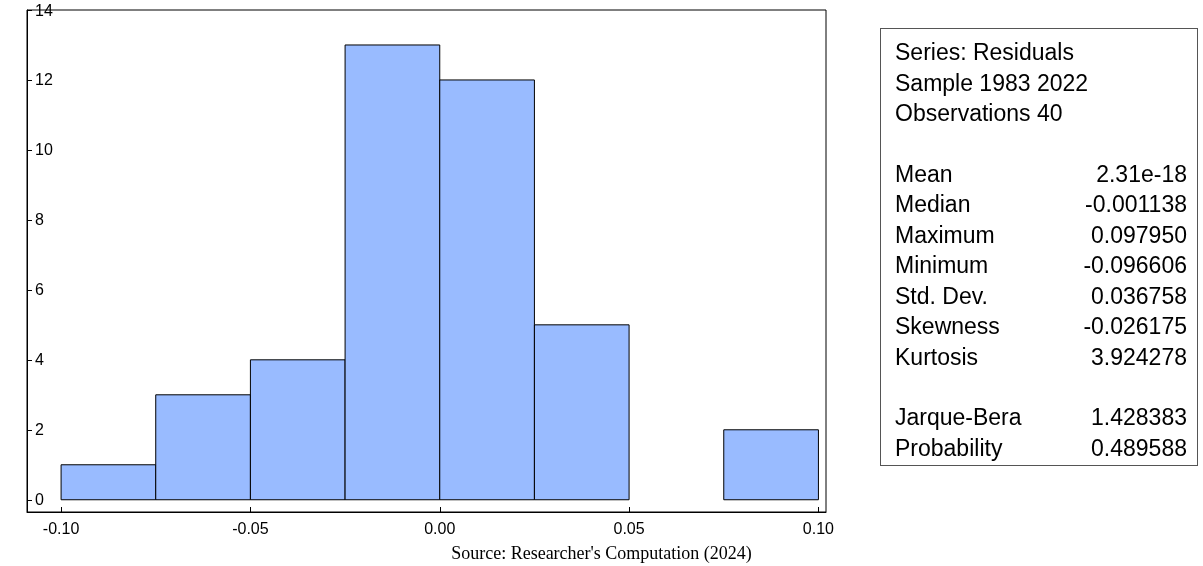 The height and width of the screenshot is (566, 1203). What do you see at coordinates (1139, 448) in the screenshot?
I see `text: 0.489588` at bounding box center [1139, 448].